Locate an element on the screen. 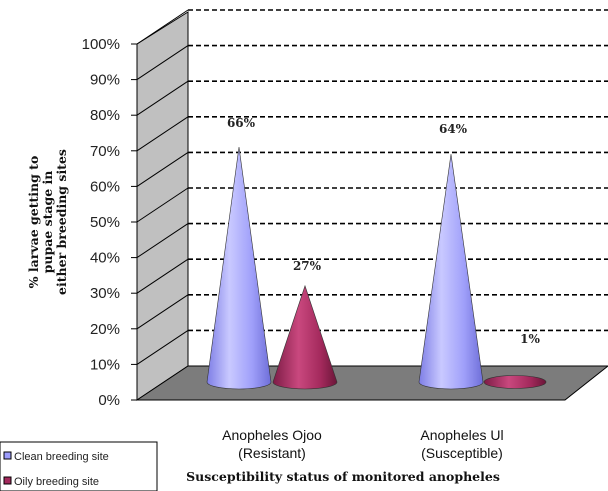  category-label-2-line-2: (Susceptible) is located at coordinates (462, 453).